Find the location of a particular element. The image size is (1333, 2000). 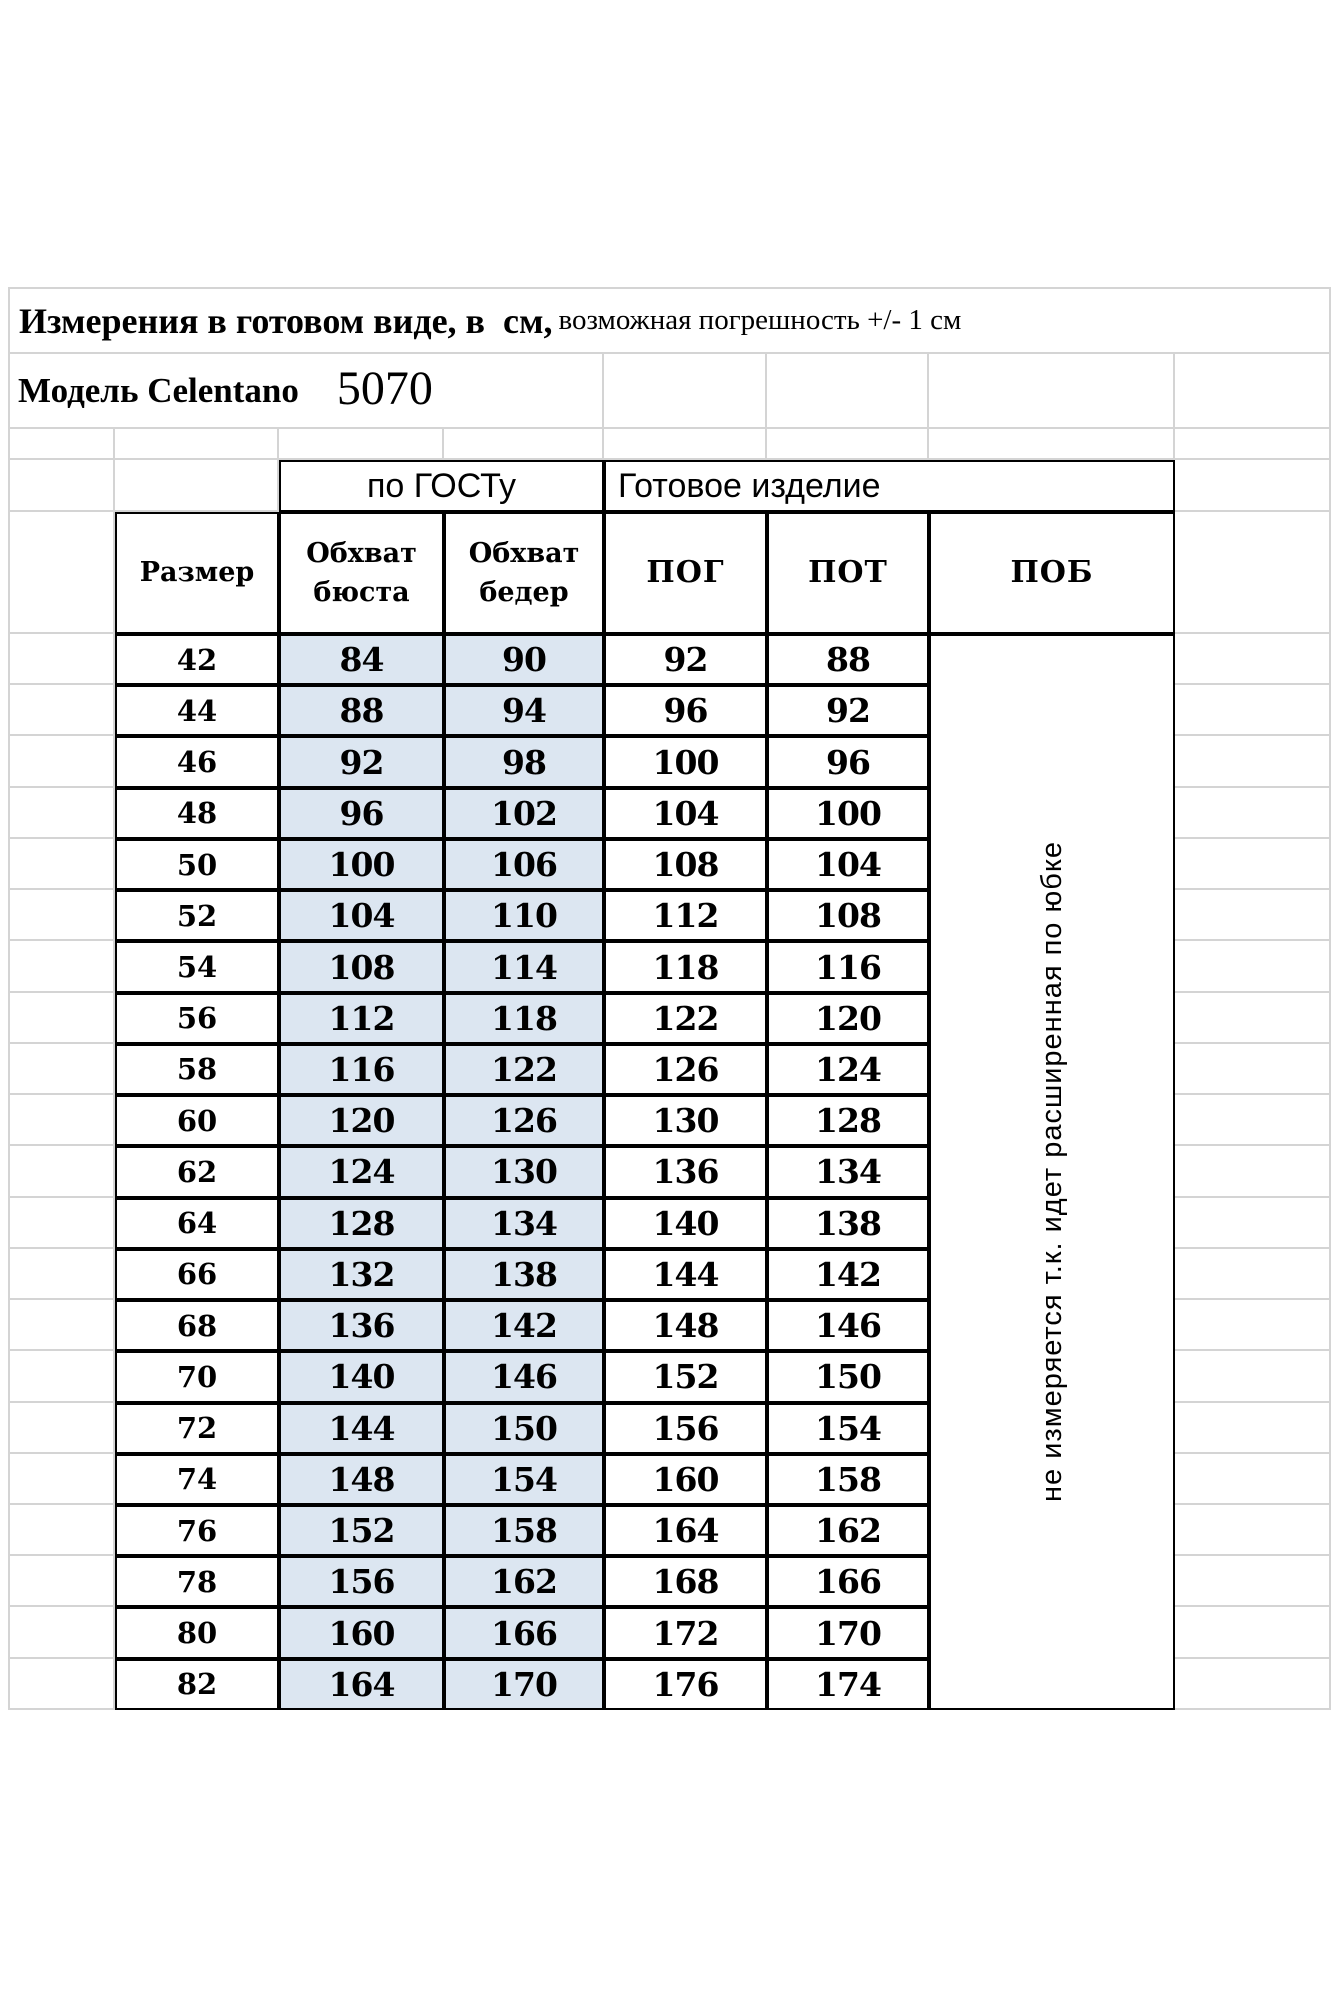

bust-girth-cell: 140 is located at coordinates (361, 1377).